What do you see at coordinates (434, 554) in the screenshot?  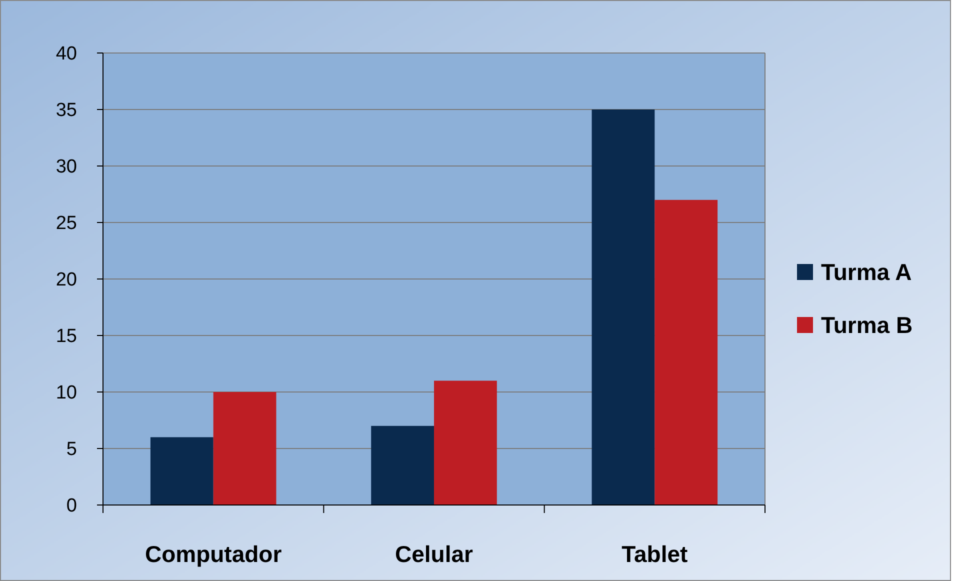 I see `x-tick-label: Celular` at bounding box center [434, 554].